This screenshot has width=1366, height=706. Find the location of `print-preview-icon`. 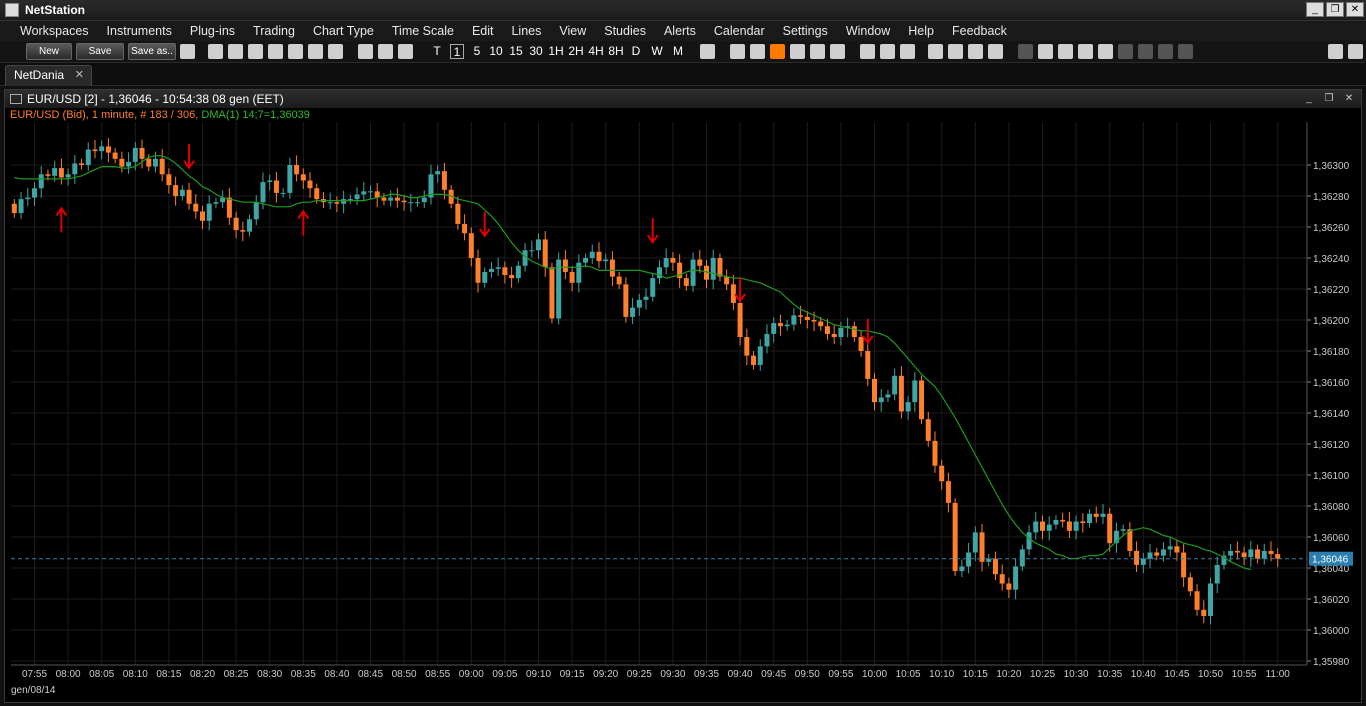

print-preview-icon is located at coordinates (275, 51).